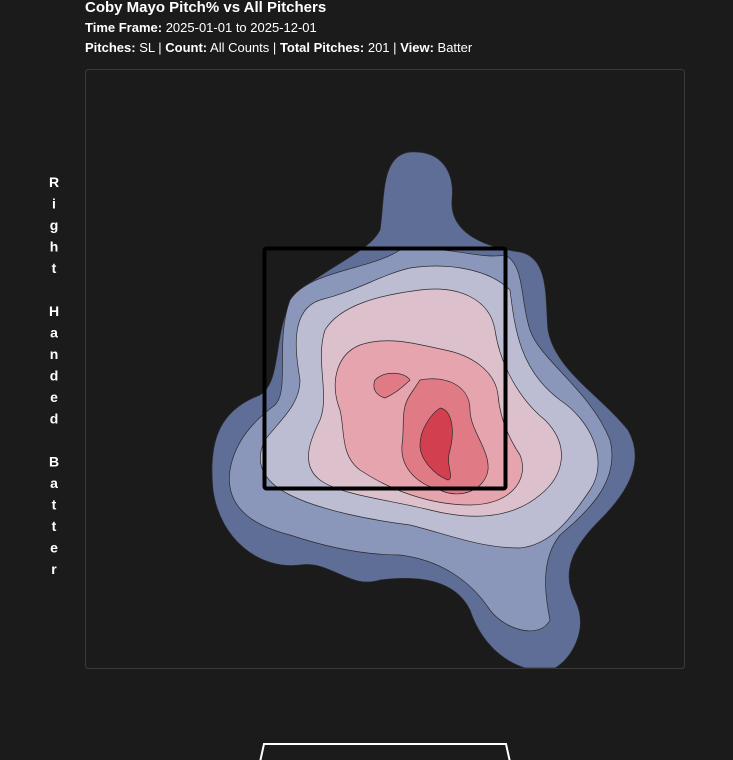  What do you see at coordinates (385, 751) in the screenshot?
I see `home-plate` at bounding box center [385, 751].